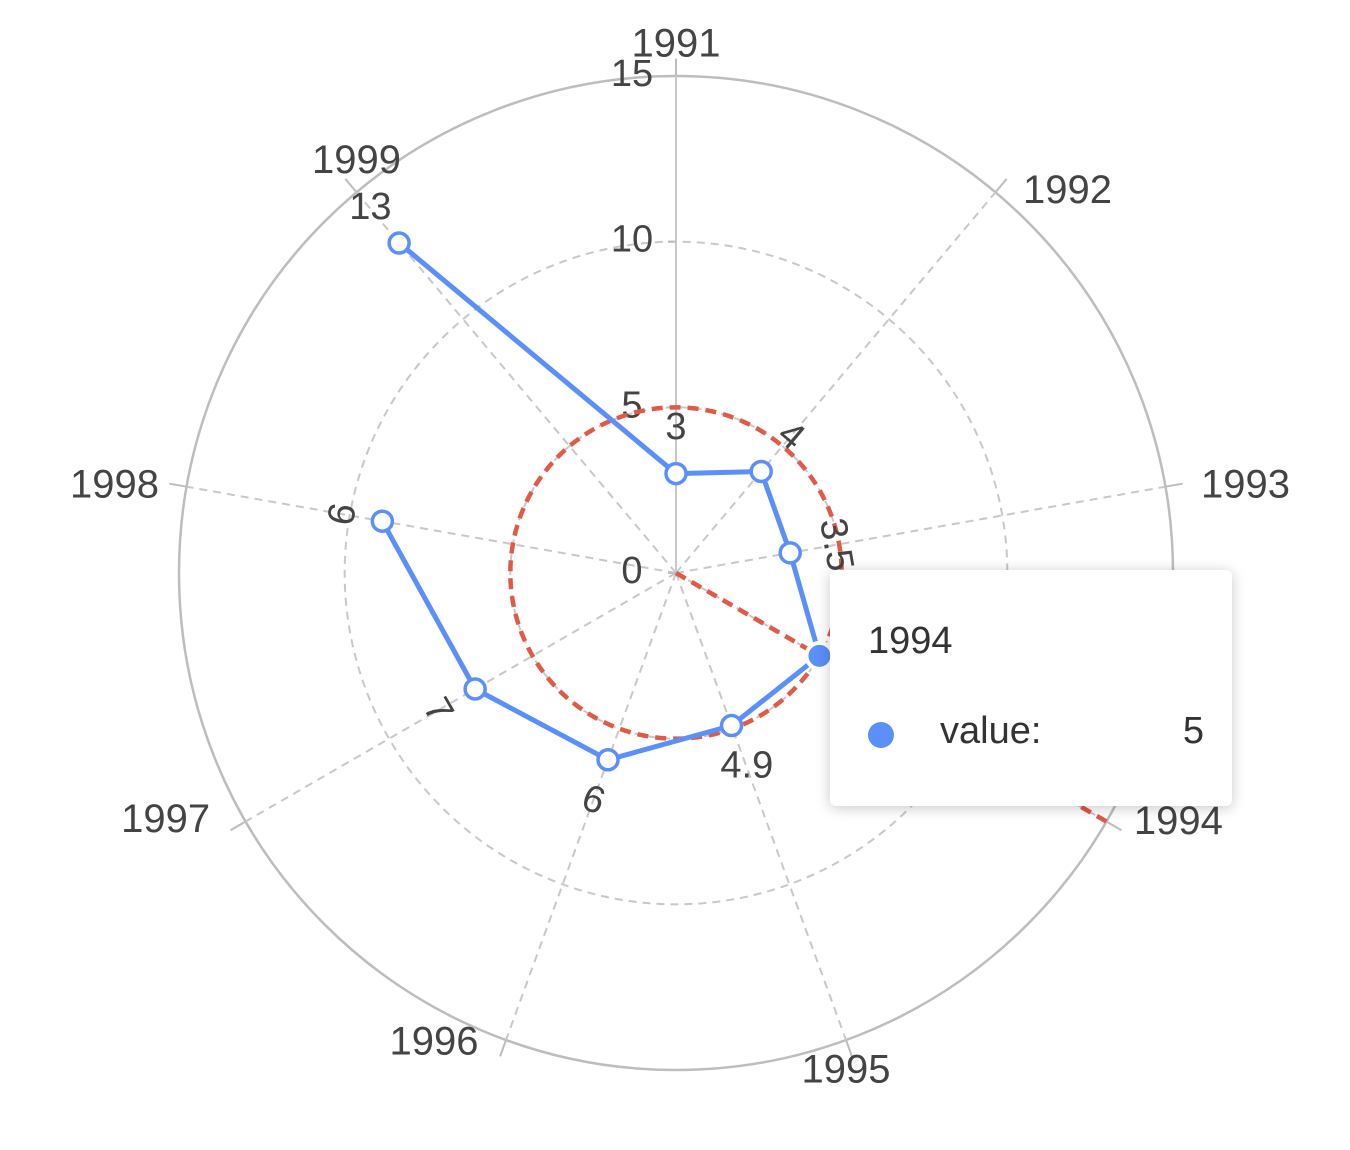 The image size is (1350, 1150). What do you see at coordinates (676, 44) in the screenshot?
I see `category-label: 1991` at bounding box center [676, 44].